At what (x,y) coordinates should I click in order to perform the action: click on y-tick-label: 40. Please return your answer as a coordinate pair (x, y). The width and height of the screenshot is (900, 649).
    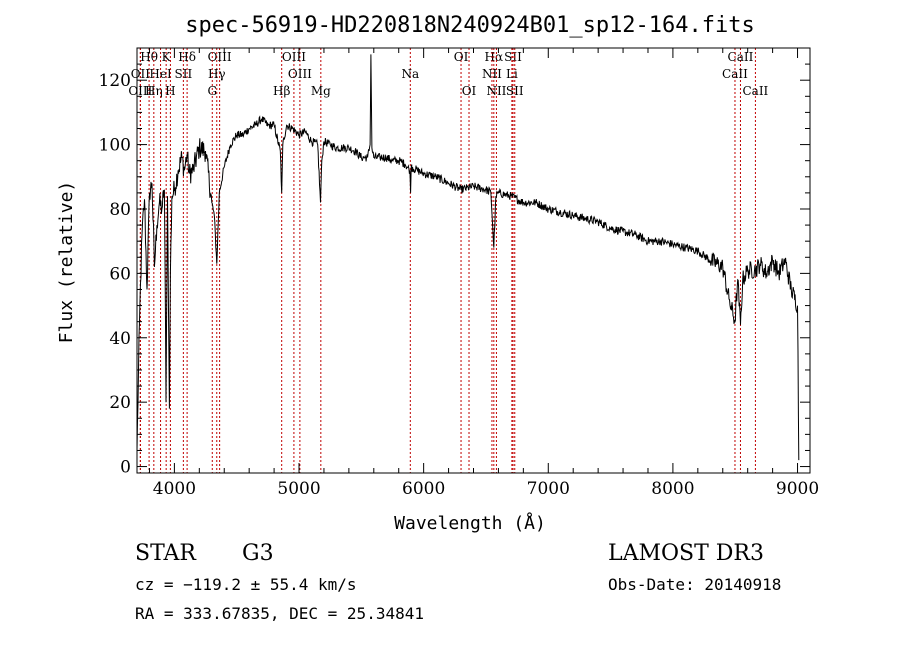
    Looking at the image, I should click on (120, 339).